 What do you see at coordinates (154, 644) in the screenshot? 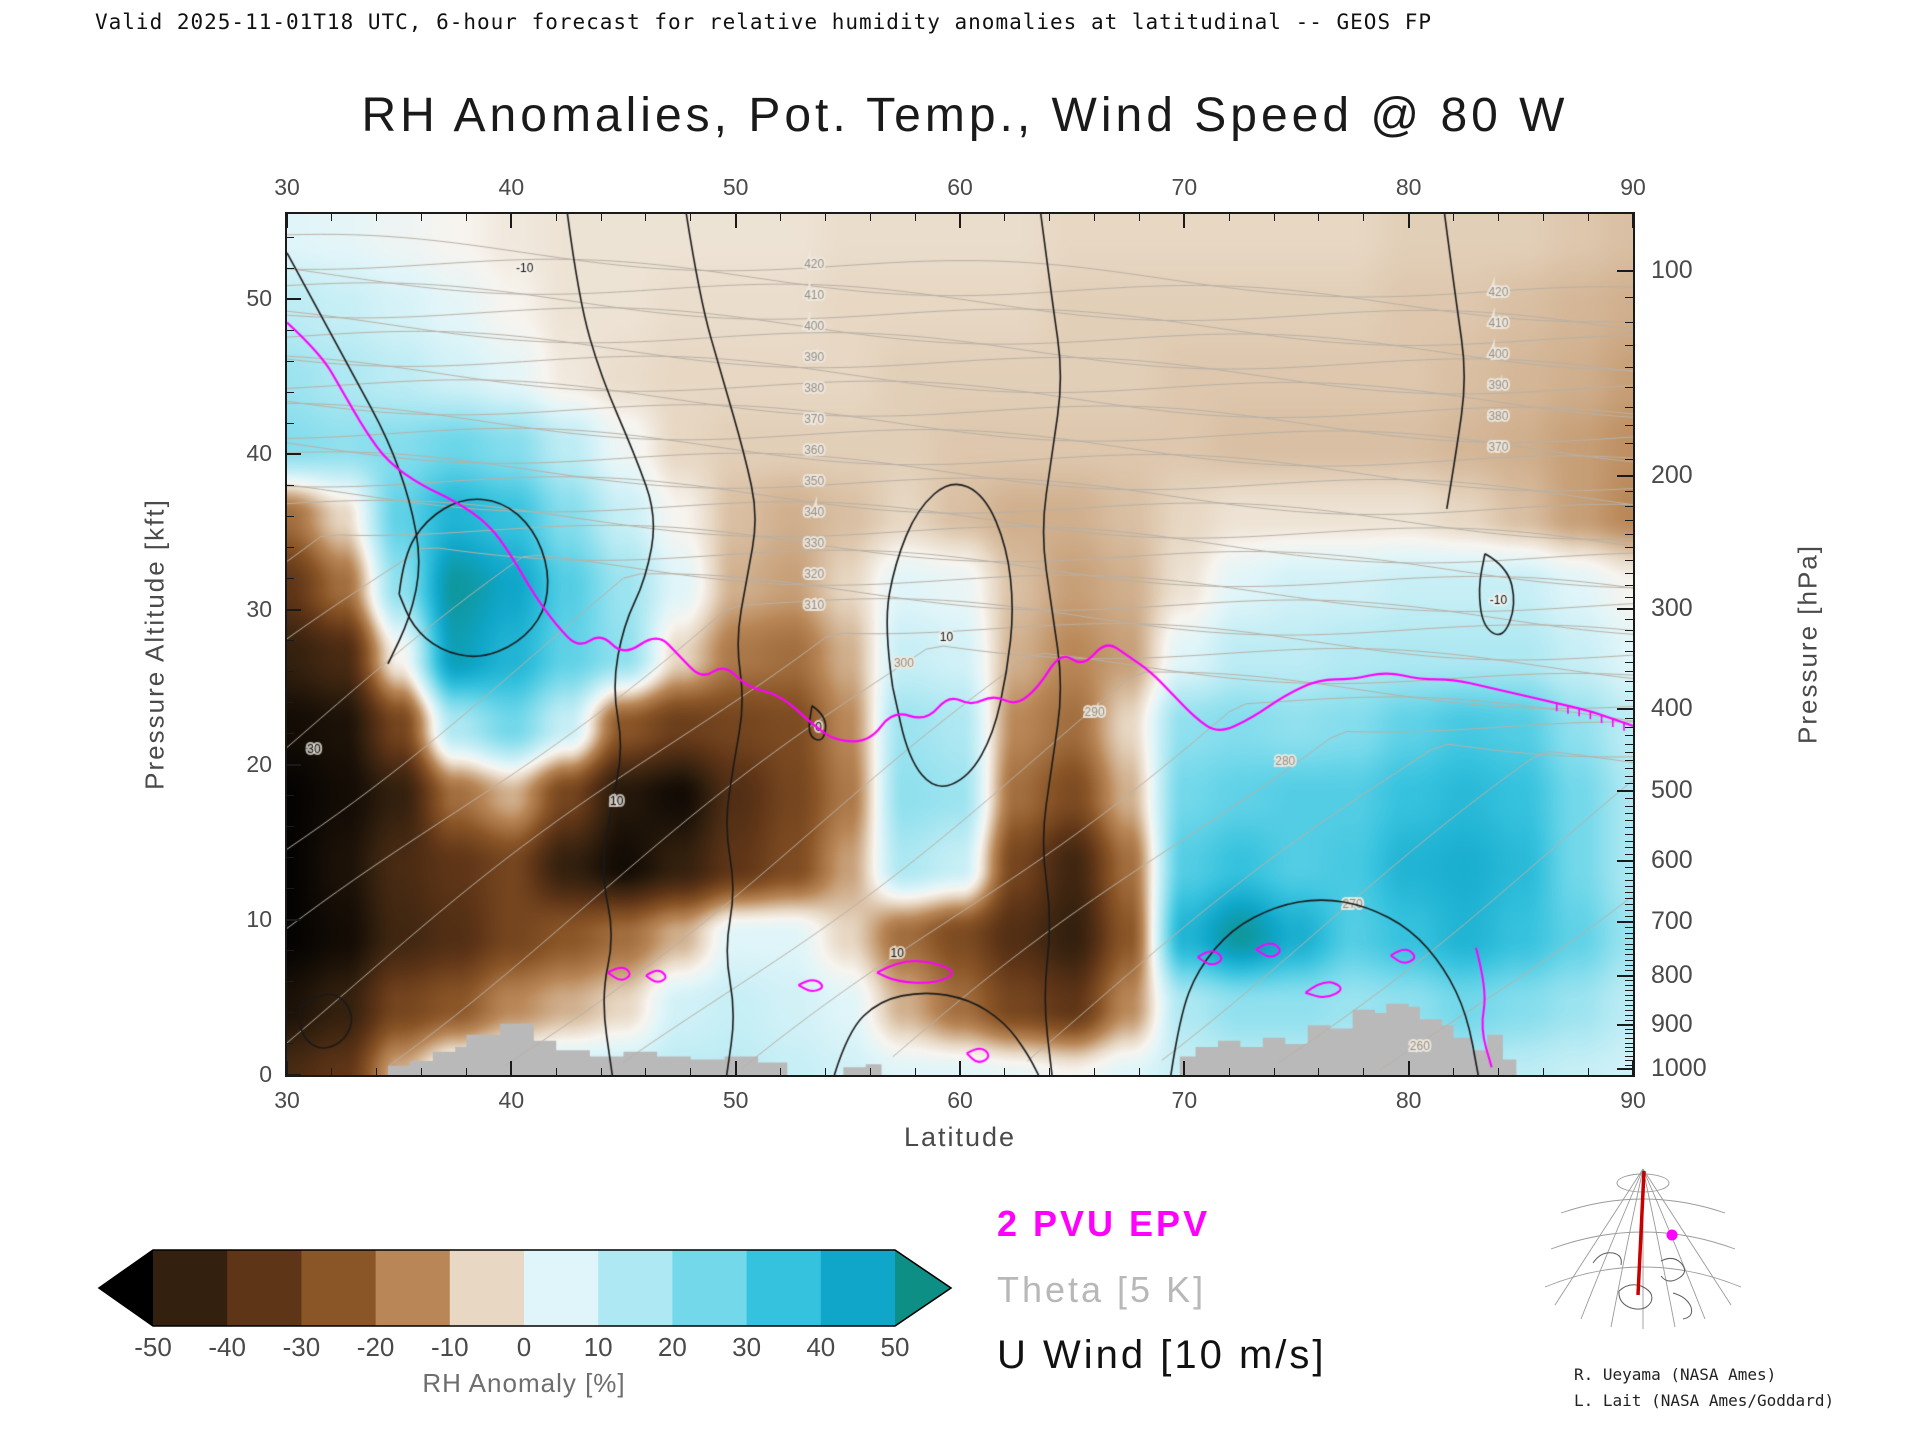
I see `y-left-axis-label: Pressure Altitude [kft]` at bounding box center [154, 644].